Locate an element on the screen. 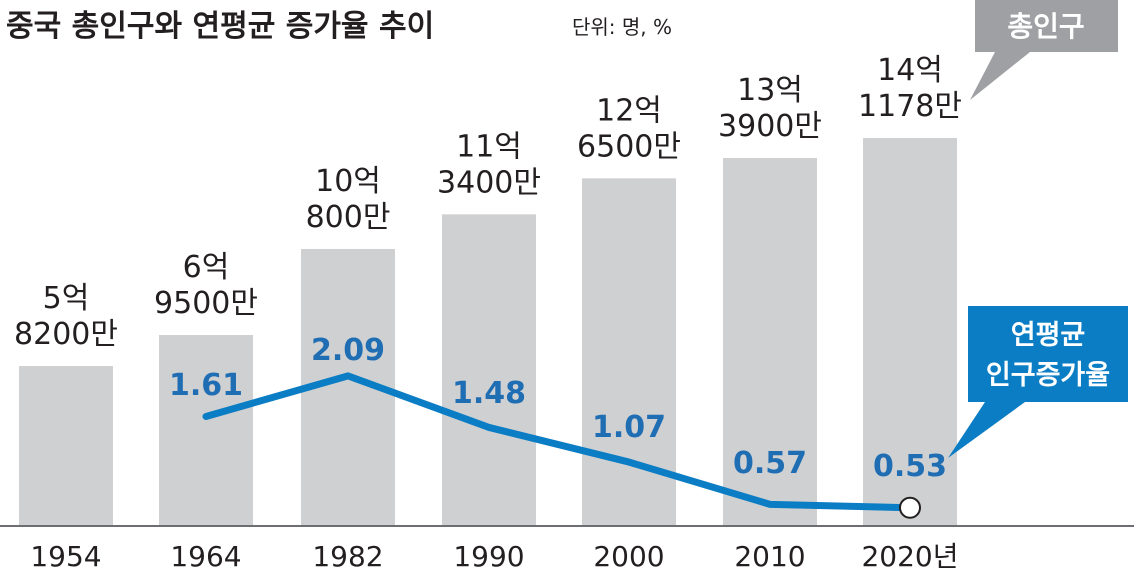 The height and width of the screenshot is (577, 1134). unit-note: 단위: 명, % is located at coordinates (622, 27).